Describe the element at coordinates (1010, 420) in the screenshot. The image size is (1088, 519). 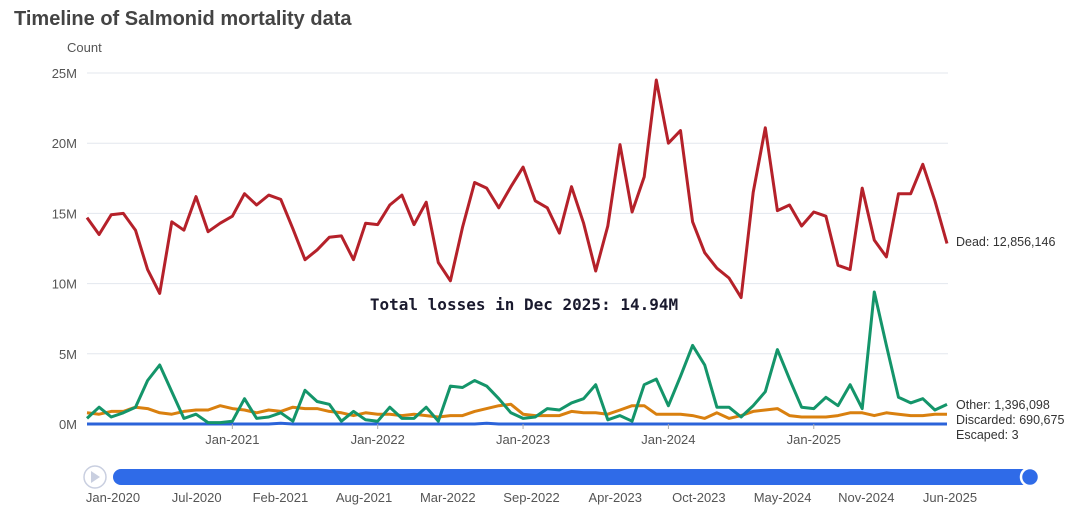
I see `end-label-discarded: Discarded: 690,675` at that location.